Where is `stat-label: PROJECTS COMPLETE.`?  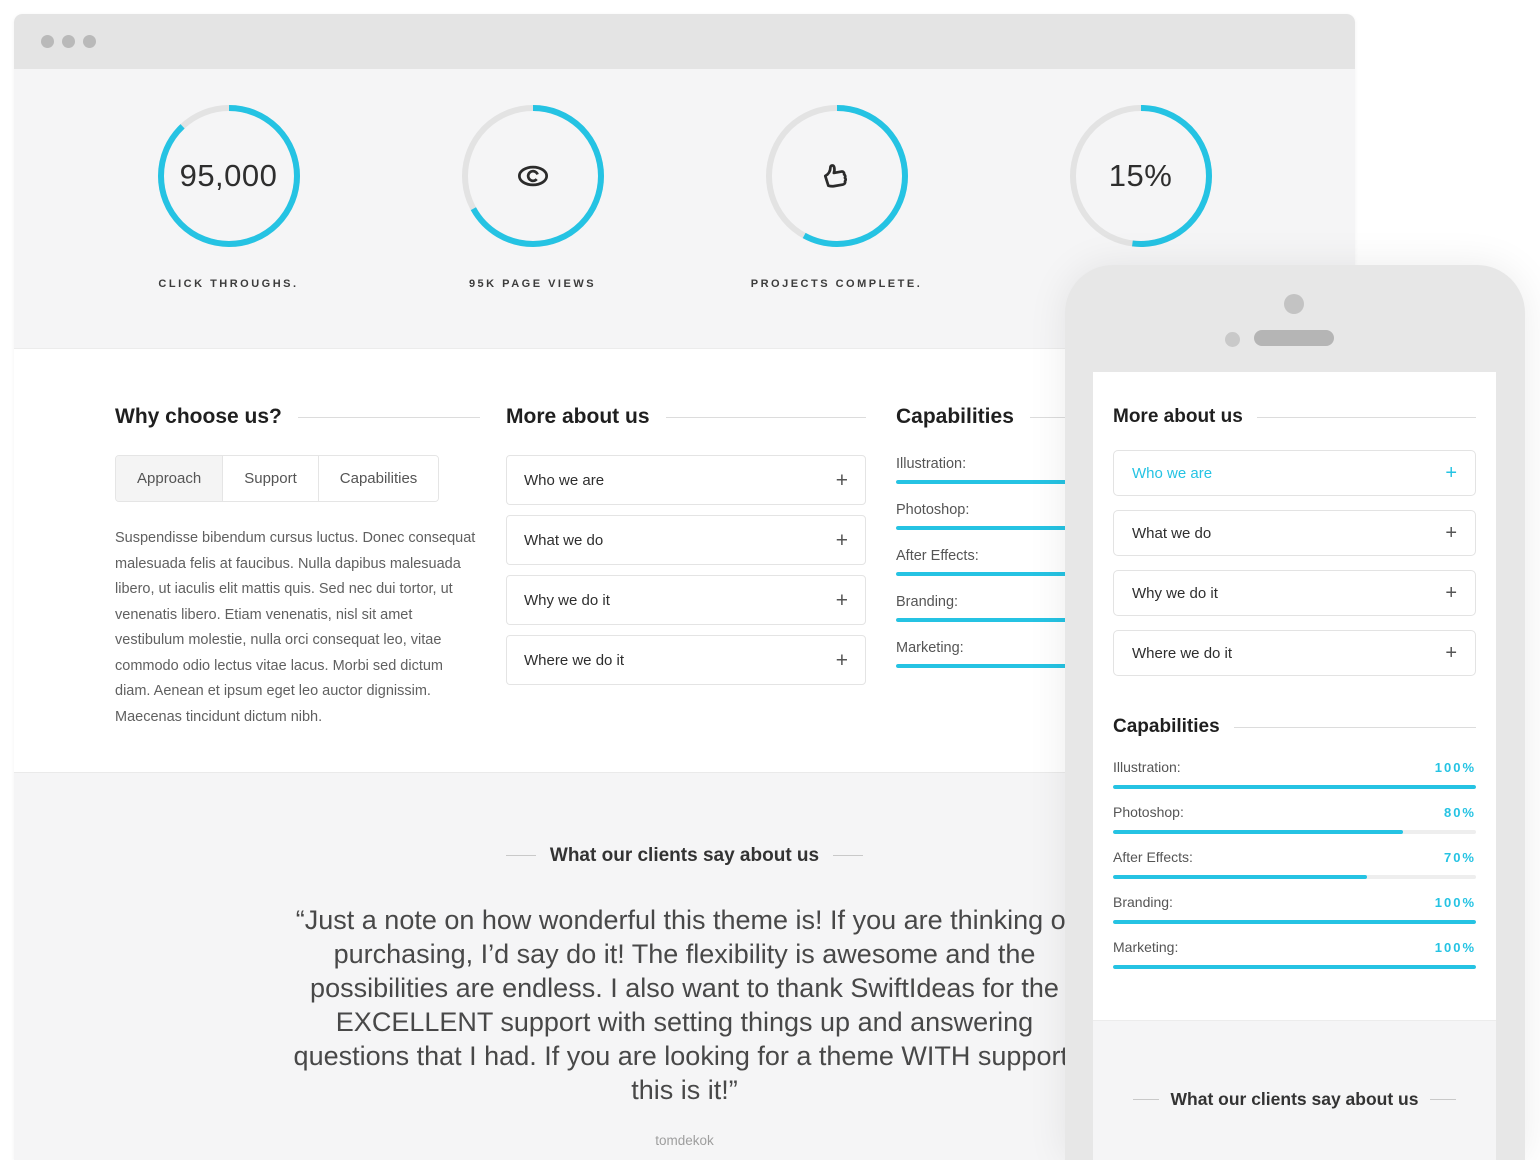 stat-label: PROJECTS COMPLETE. is located at coordinates (836, 284).